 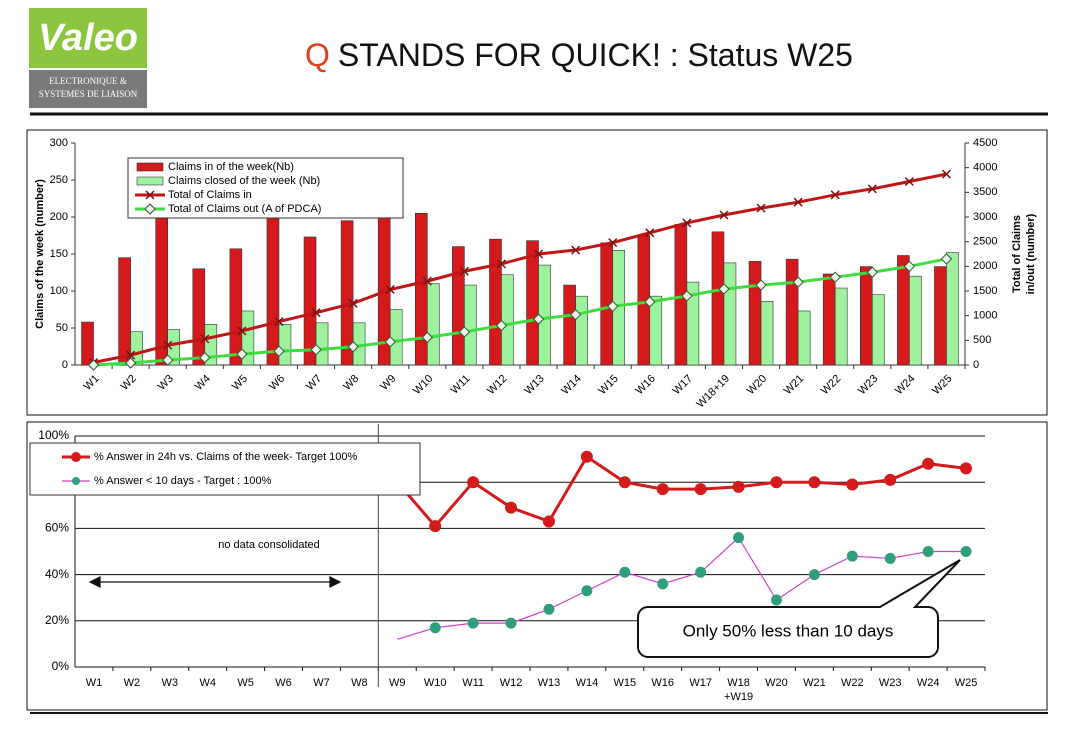 What do you see at coordinates (423, 385) in the screenshot?
I see `x-tick-label: W10` at bounding box center [423, 385].